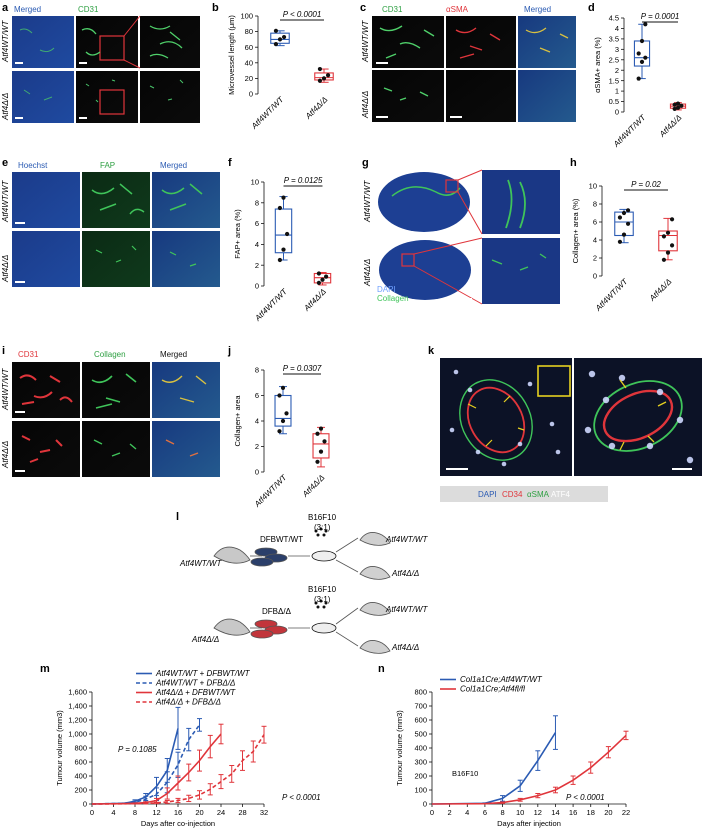 The height and width of the screenshot is (836, 705). Describe the element at coordinates (365, 41) in the screenshot. I see `panel-c-row-wt: Atf4WT/WT` at that location.